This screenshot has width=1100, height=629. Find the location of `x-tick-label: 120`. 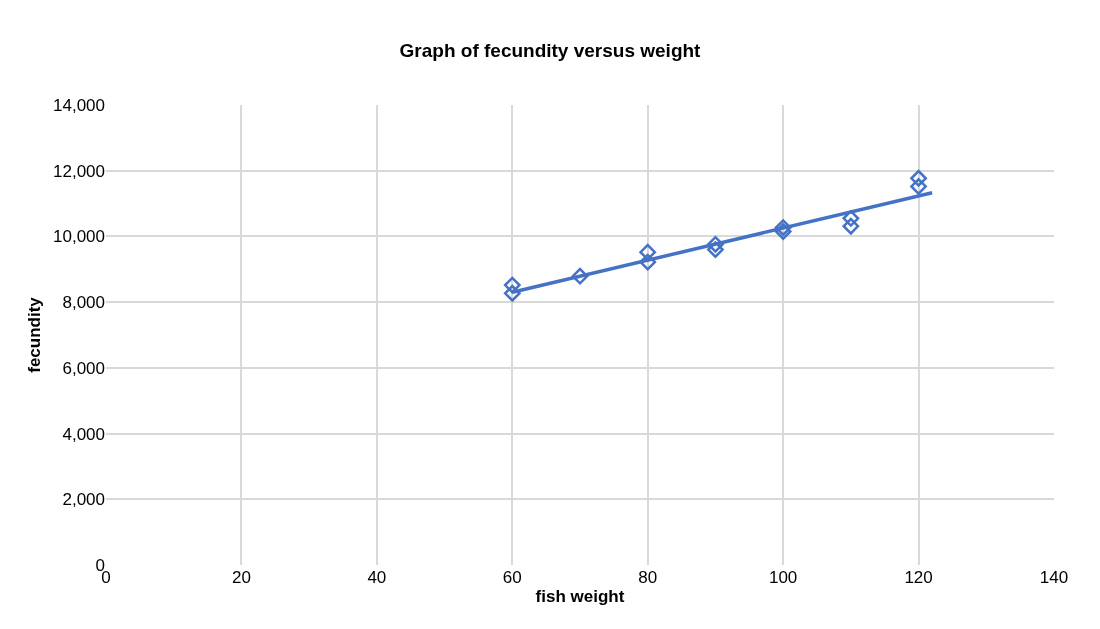

x-tick-label: 120 is located at coordinates (918, 577).